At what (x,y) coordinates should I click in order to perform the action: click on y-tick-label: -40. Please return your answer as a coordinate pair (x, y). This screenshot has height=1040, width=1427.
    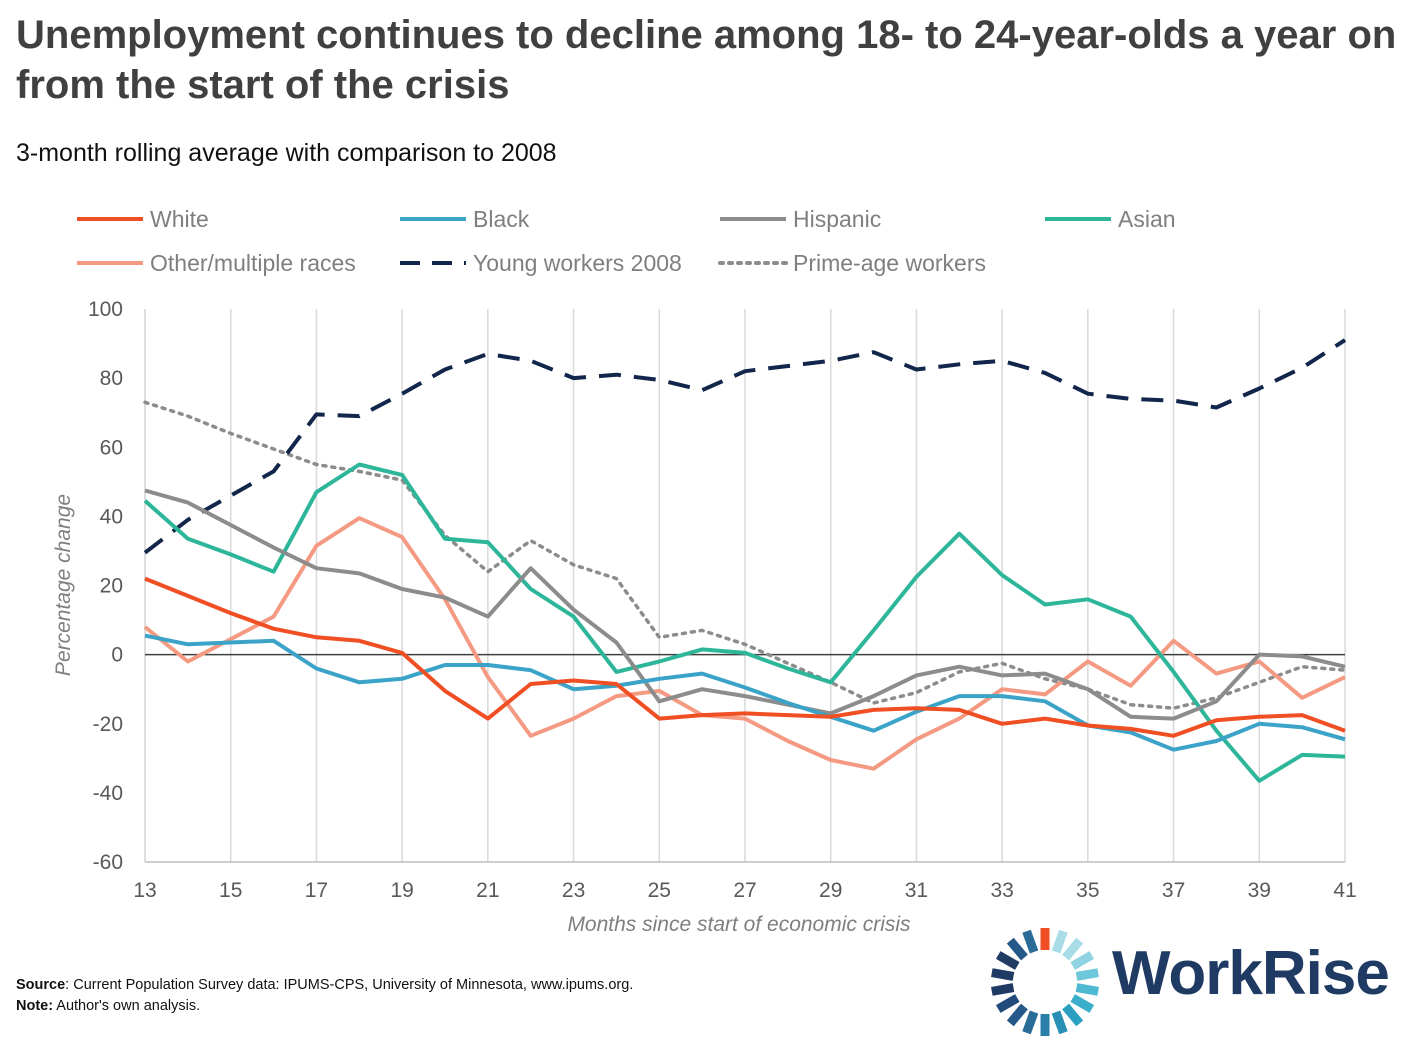
    Looking at the image, I should click on (108, 793).